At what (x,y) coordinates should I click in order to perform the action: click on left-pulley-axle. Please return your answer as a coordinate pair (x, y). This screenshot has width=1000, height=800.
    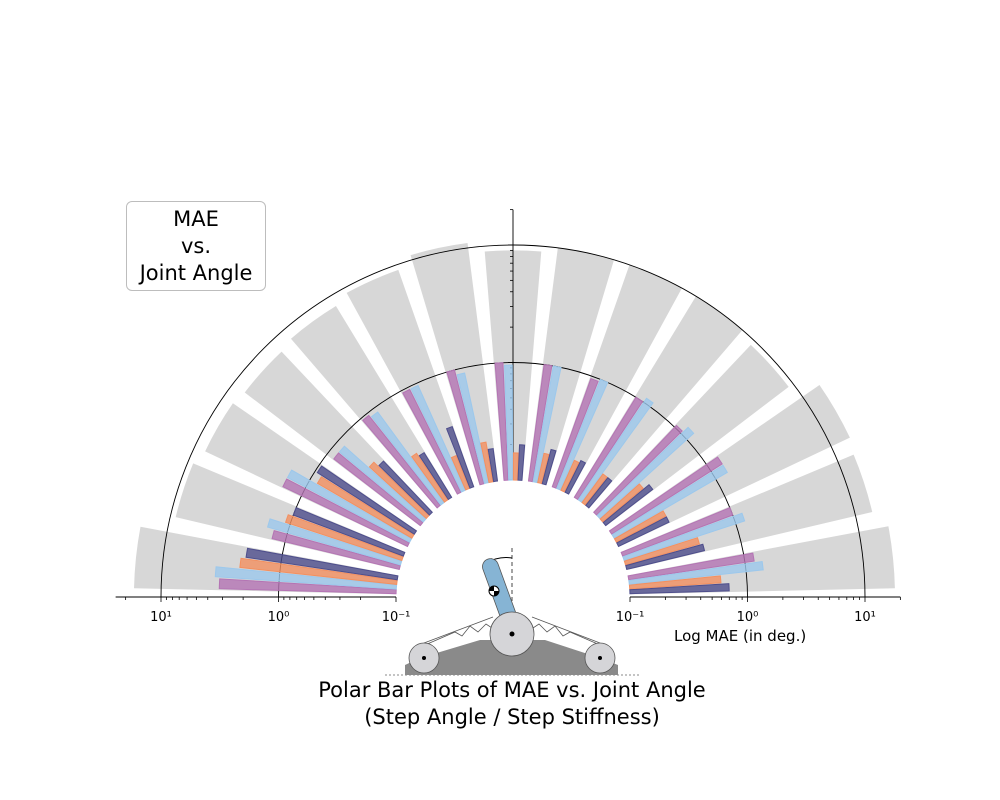
    Looking at the image, I should click on (424, 658).